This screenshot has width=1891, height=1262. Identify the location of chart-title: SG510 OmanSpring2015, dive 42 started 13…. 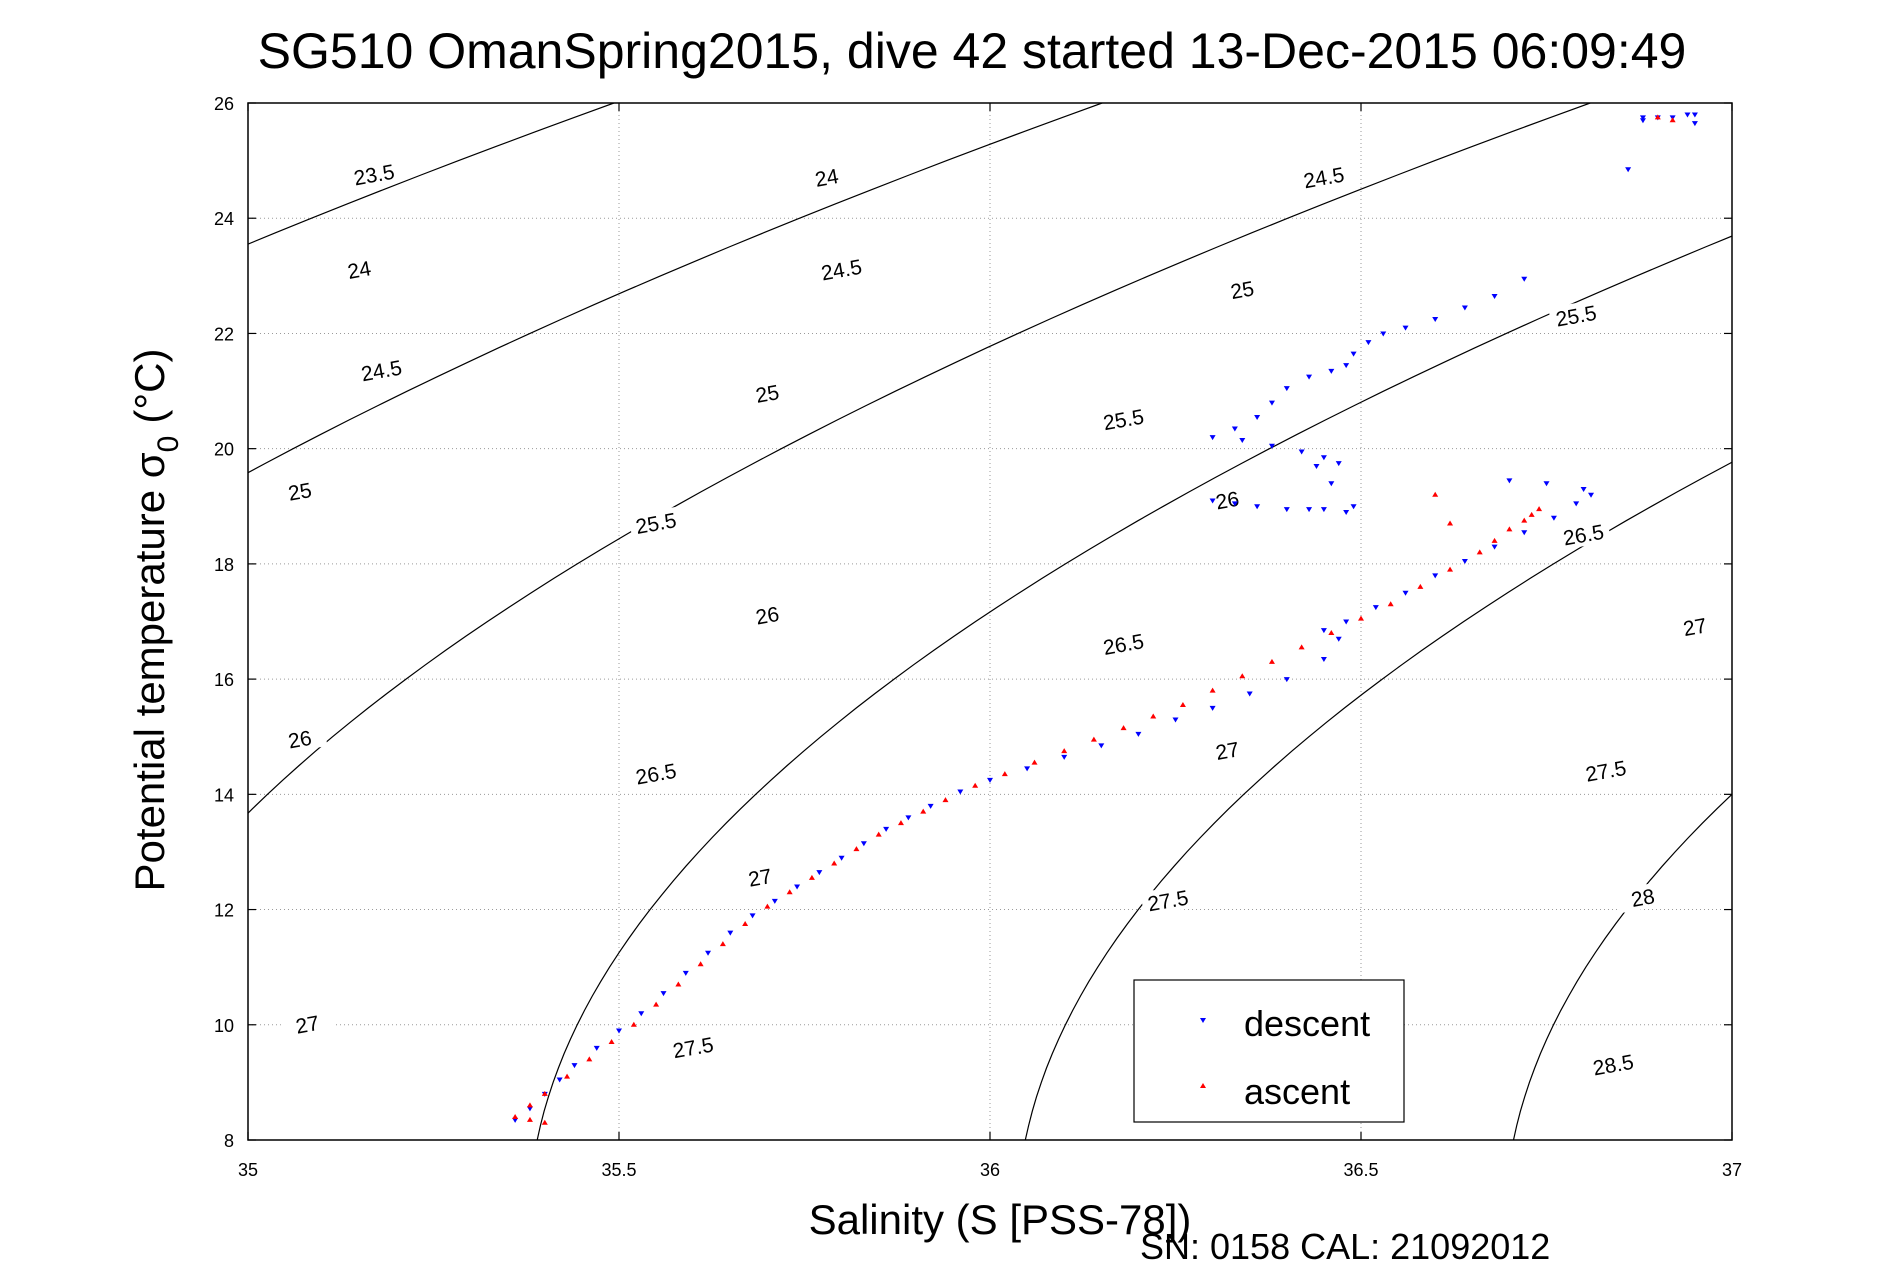
(972, 51).